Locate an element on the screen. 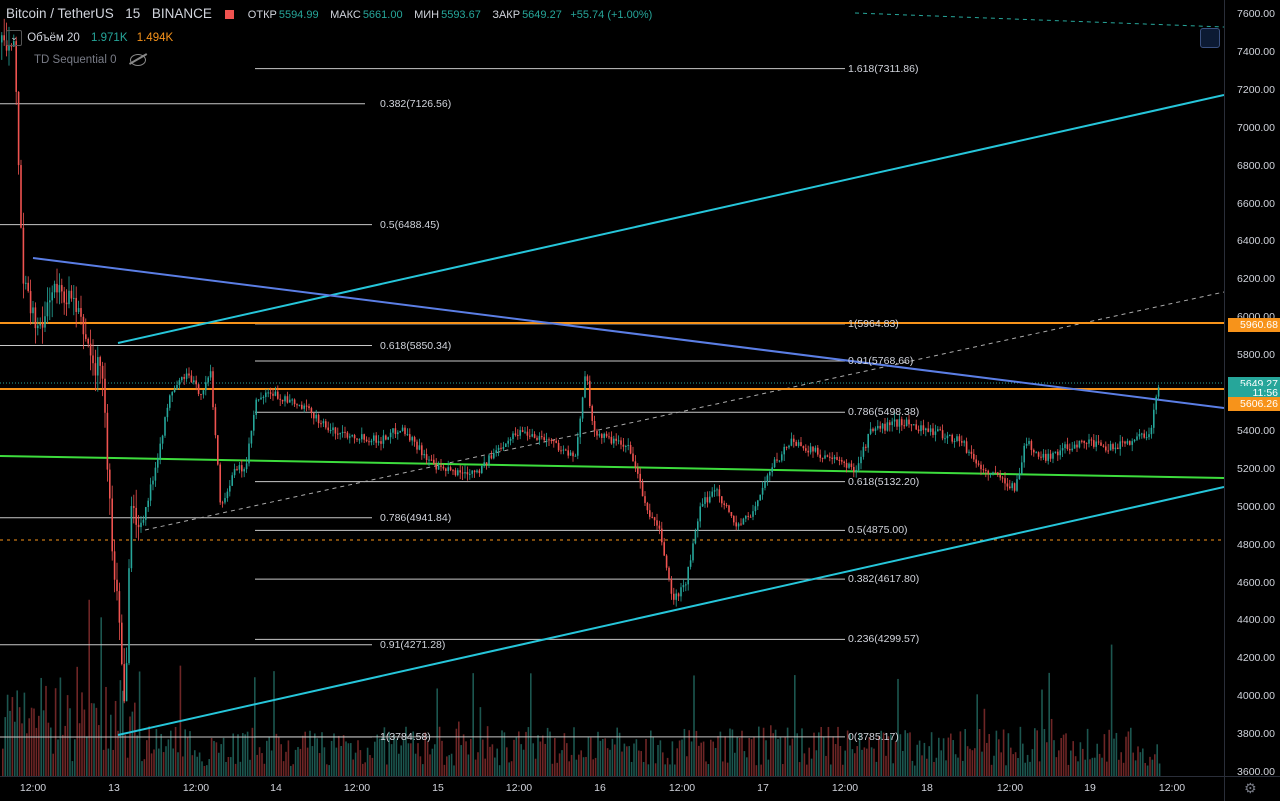 This screenshot has height=801, width=1280. scale-settings-icon is located at coordinates (1210, 38).